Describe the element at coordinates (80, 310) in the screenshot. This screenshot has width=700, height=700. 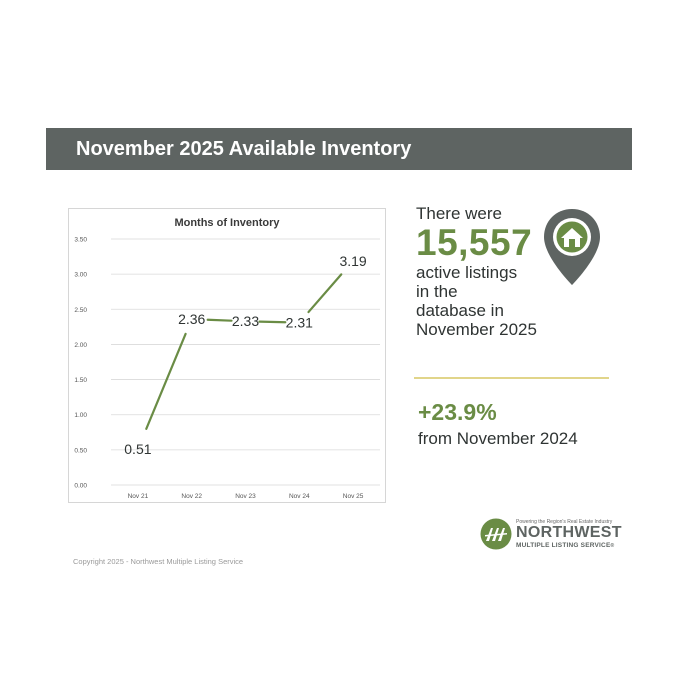
I see `y-tick-label: 2.50` at that location.